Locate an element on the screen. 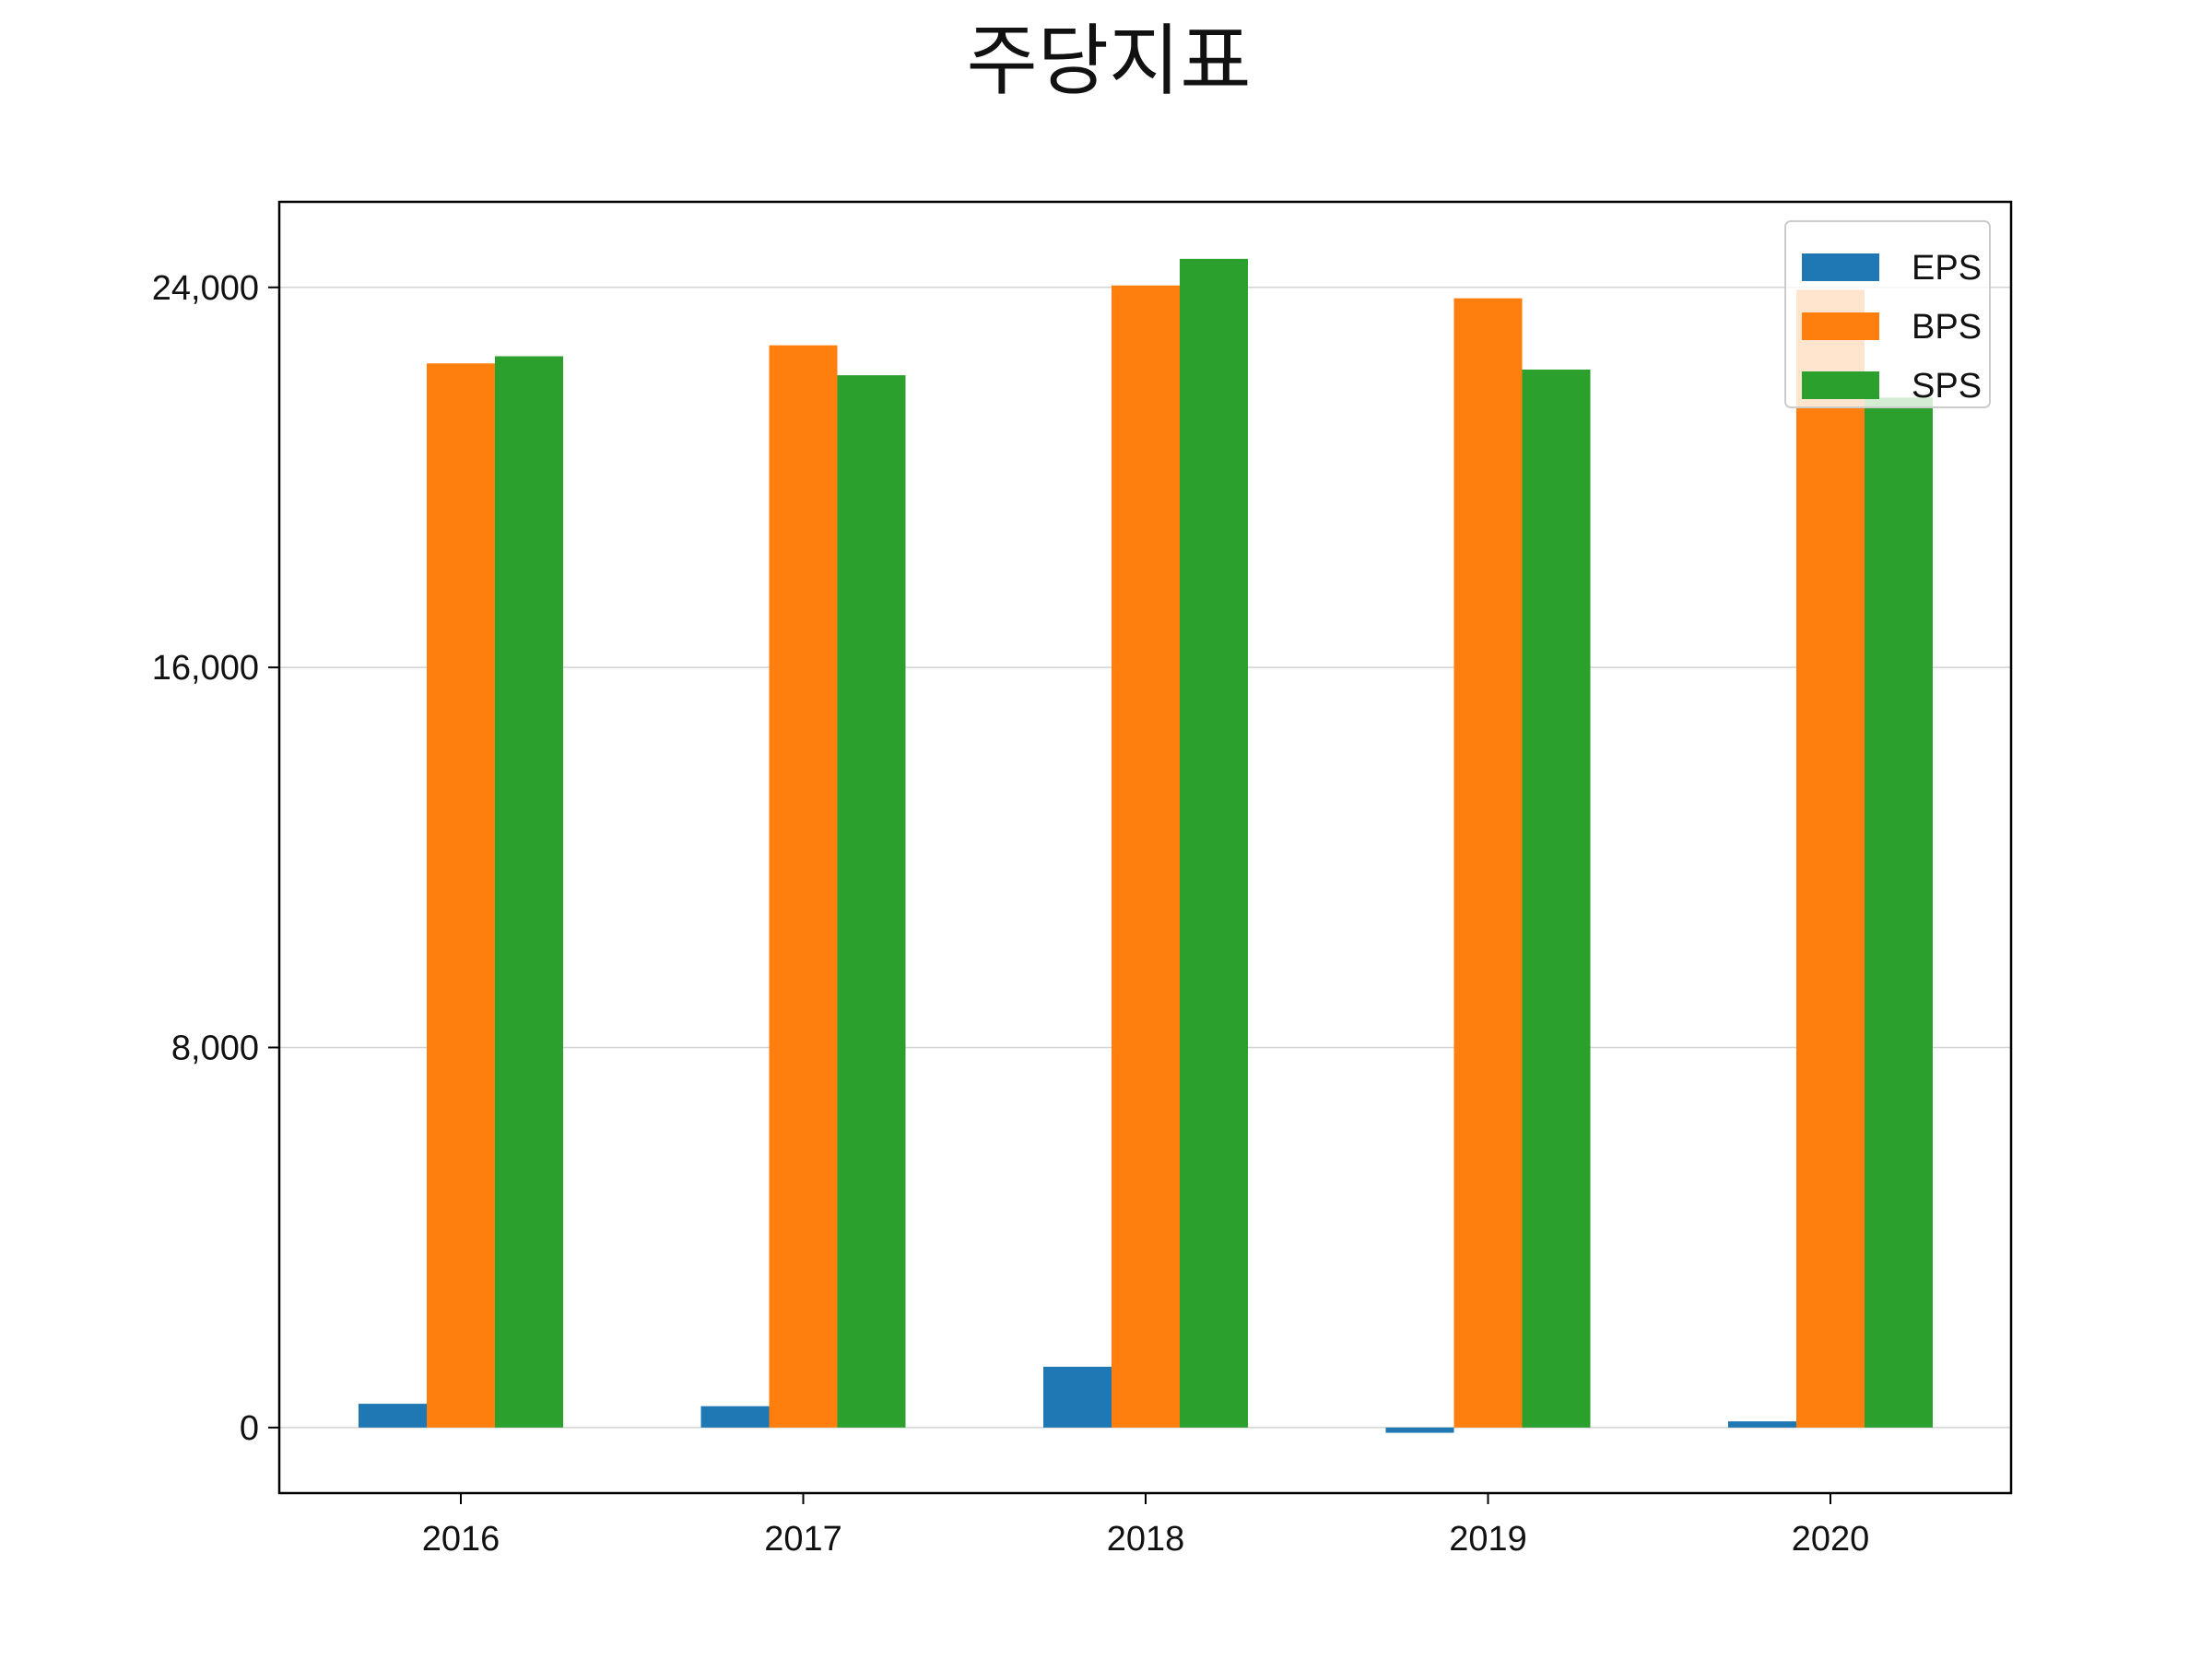  legend: EPS BPS SPS is located at coordinates (1887, 314).